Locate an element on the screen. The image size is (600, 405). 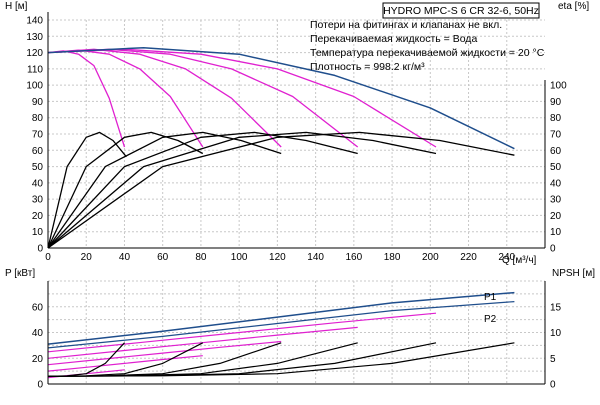
series-label-p1: P1 is located at coordinates (490, 297).